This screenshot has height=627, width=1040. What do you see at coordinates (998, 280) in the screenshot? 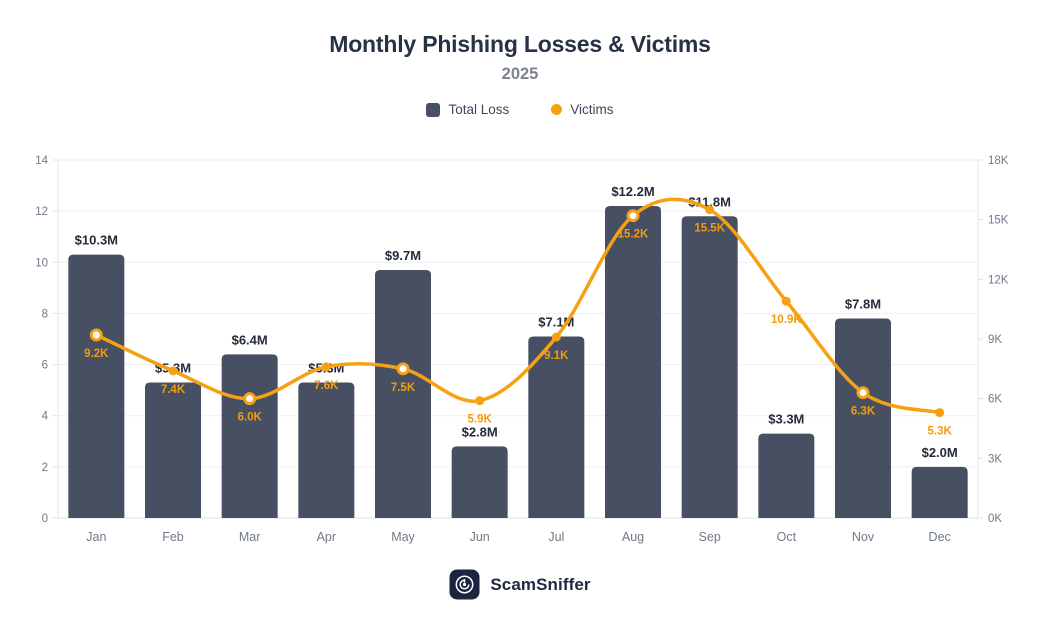
I see `right-axis-label: 12K` at bounding box center [998, 280].